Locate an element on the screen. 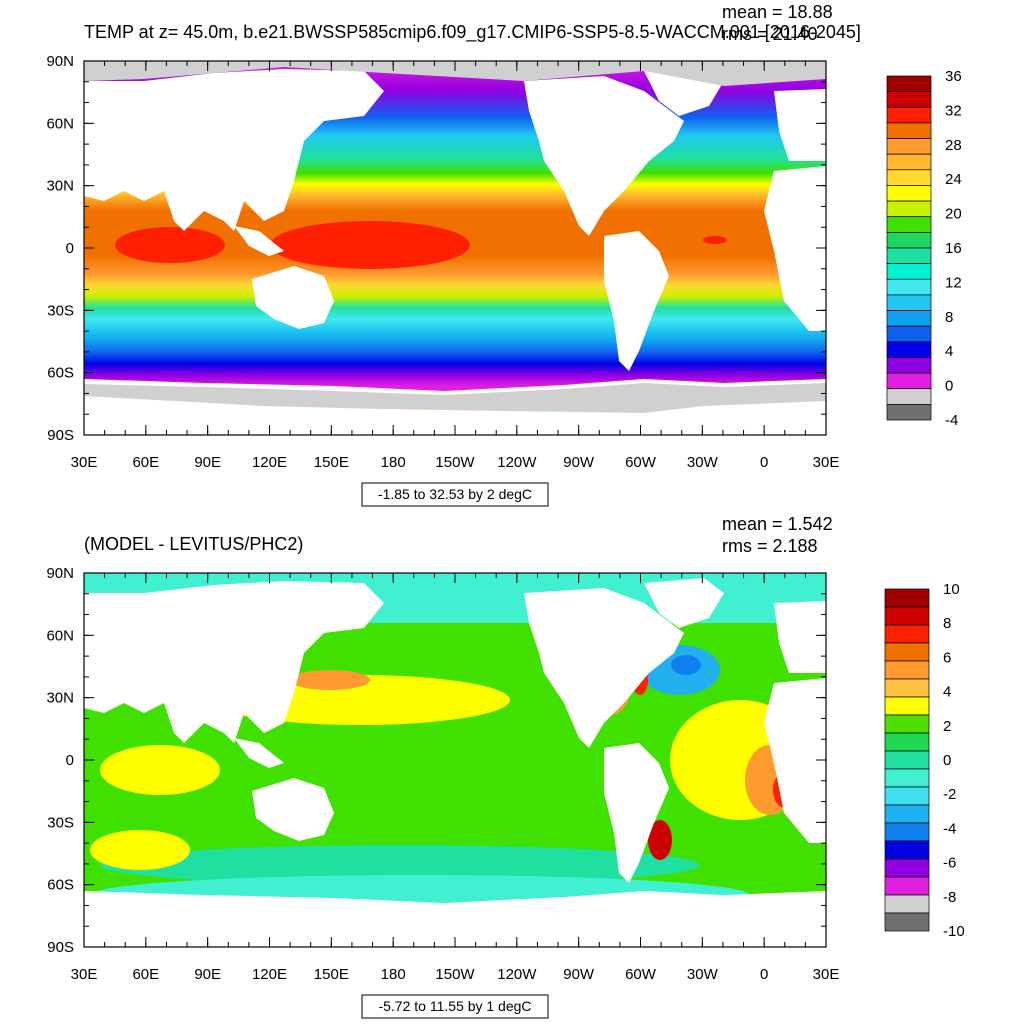 Image resolution: width=1024 pixels, height=1024 pixels. bottom-mean-stat: mean = 1.542 is located at coordinates (777, 524).